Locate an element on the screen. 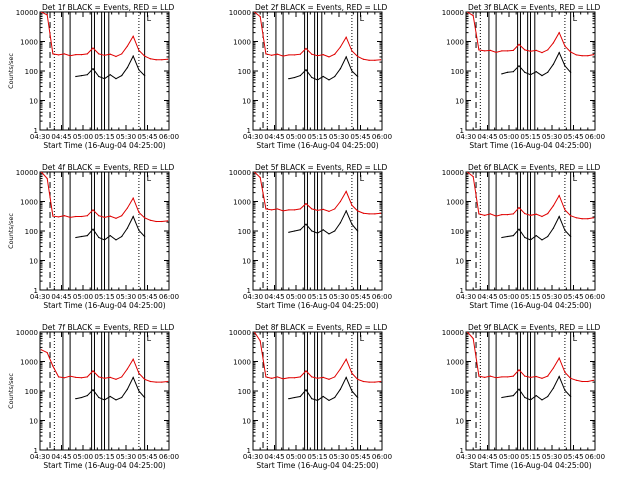 Image resolution: width=640 pixels, height=484 pixels. panel-title: Det 5f BLACK = Events, RED = LLD is located at coordinates (321, 167).